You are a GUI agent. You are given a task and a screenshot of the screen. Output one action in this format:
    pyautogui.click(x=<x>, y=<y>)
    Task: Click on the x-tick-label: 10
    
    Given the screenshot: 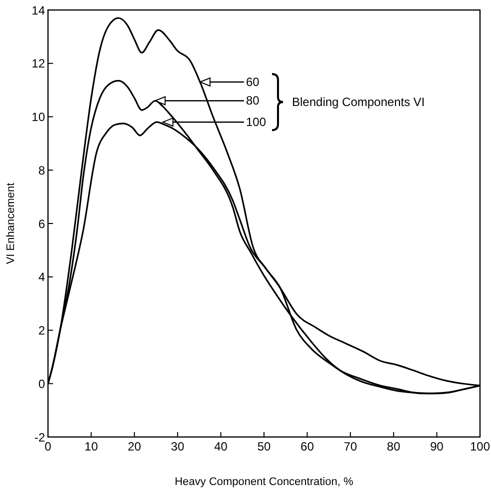 What is the action you would take?
    pyautogui.click(x=91, y=447)
    